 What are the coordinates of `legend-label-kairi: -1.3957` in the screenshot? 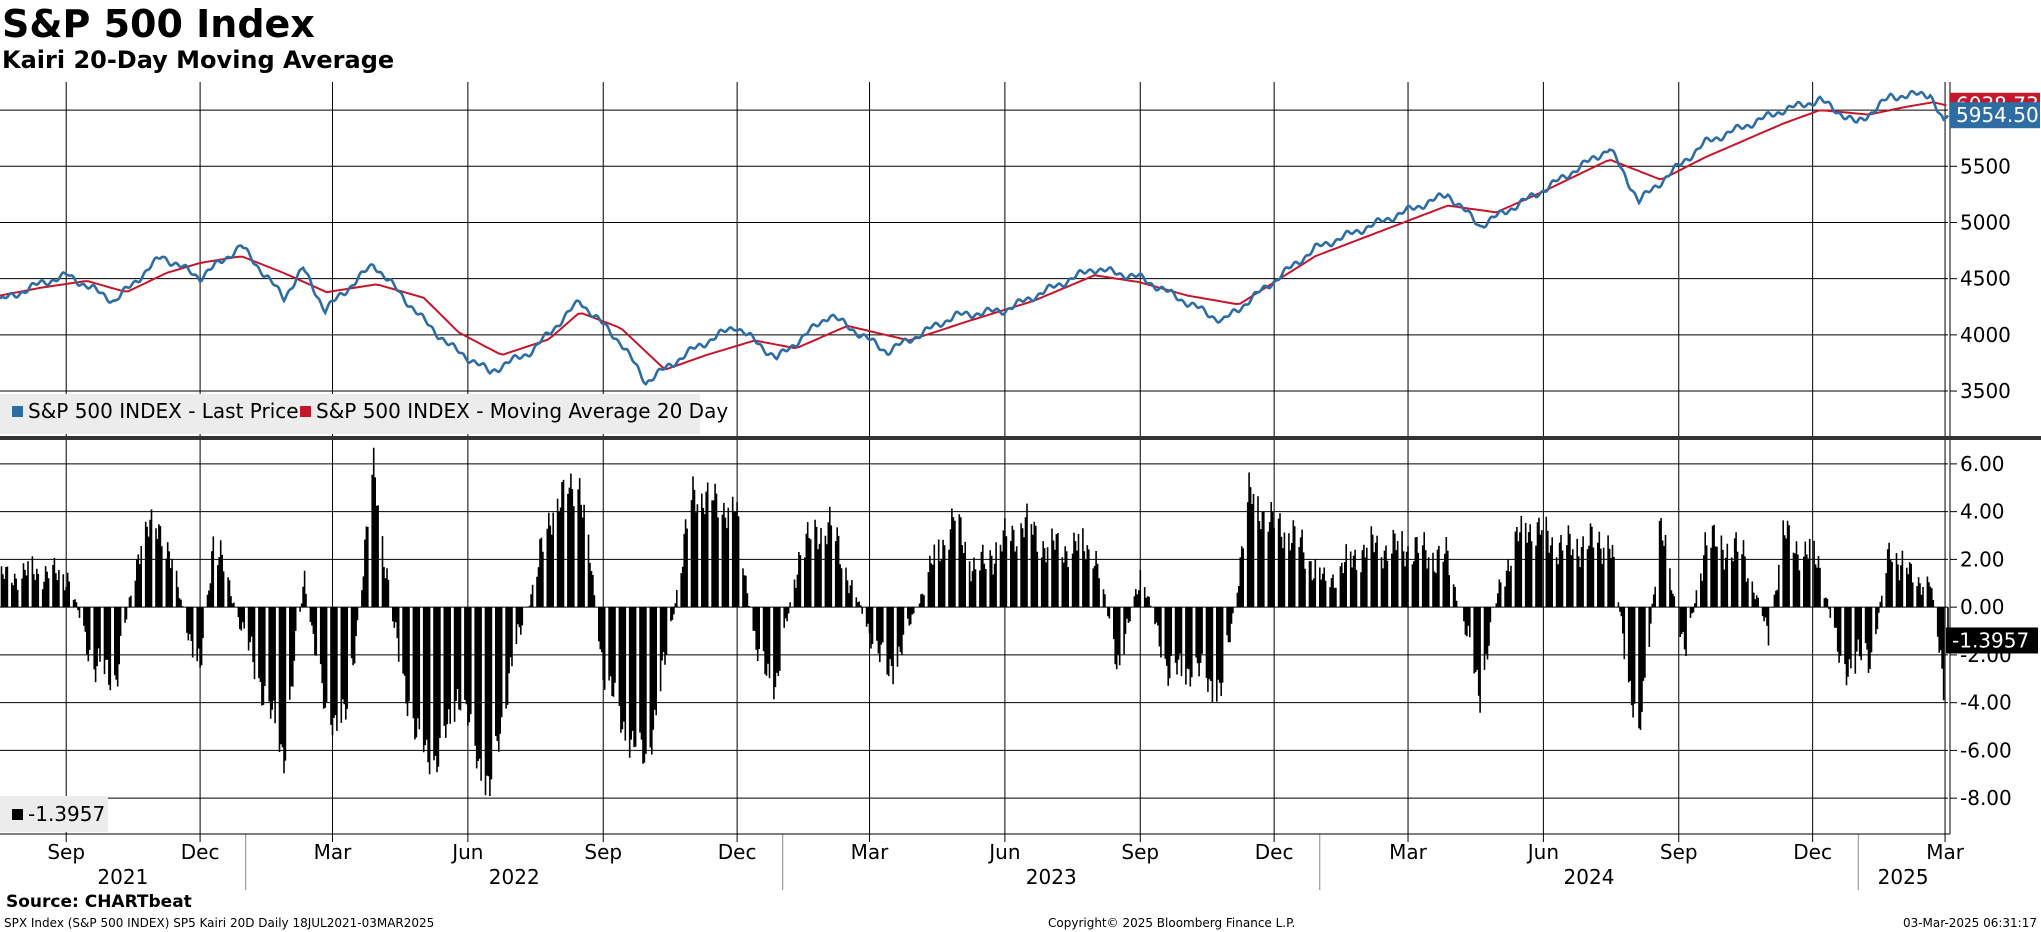 It's located at (66, 814).